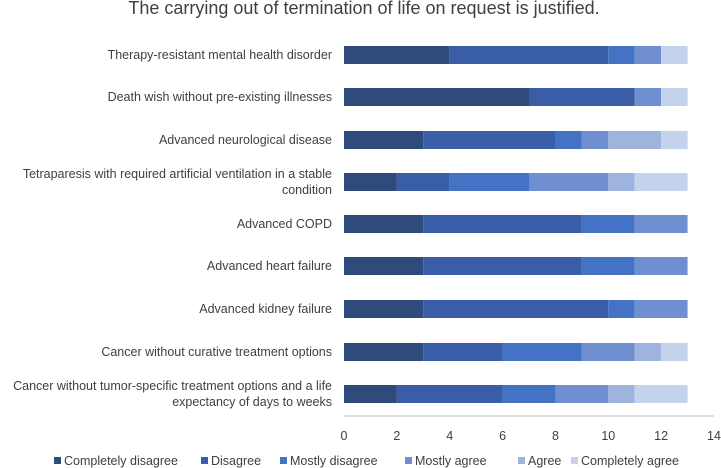  What do you see at coordinates (121, 461) in the screenshot?
I see `legend-label: Completely disagree` at bounding box center [121, 461].